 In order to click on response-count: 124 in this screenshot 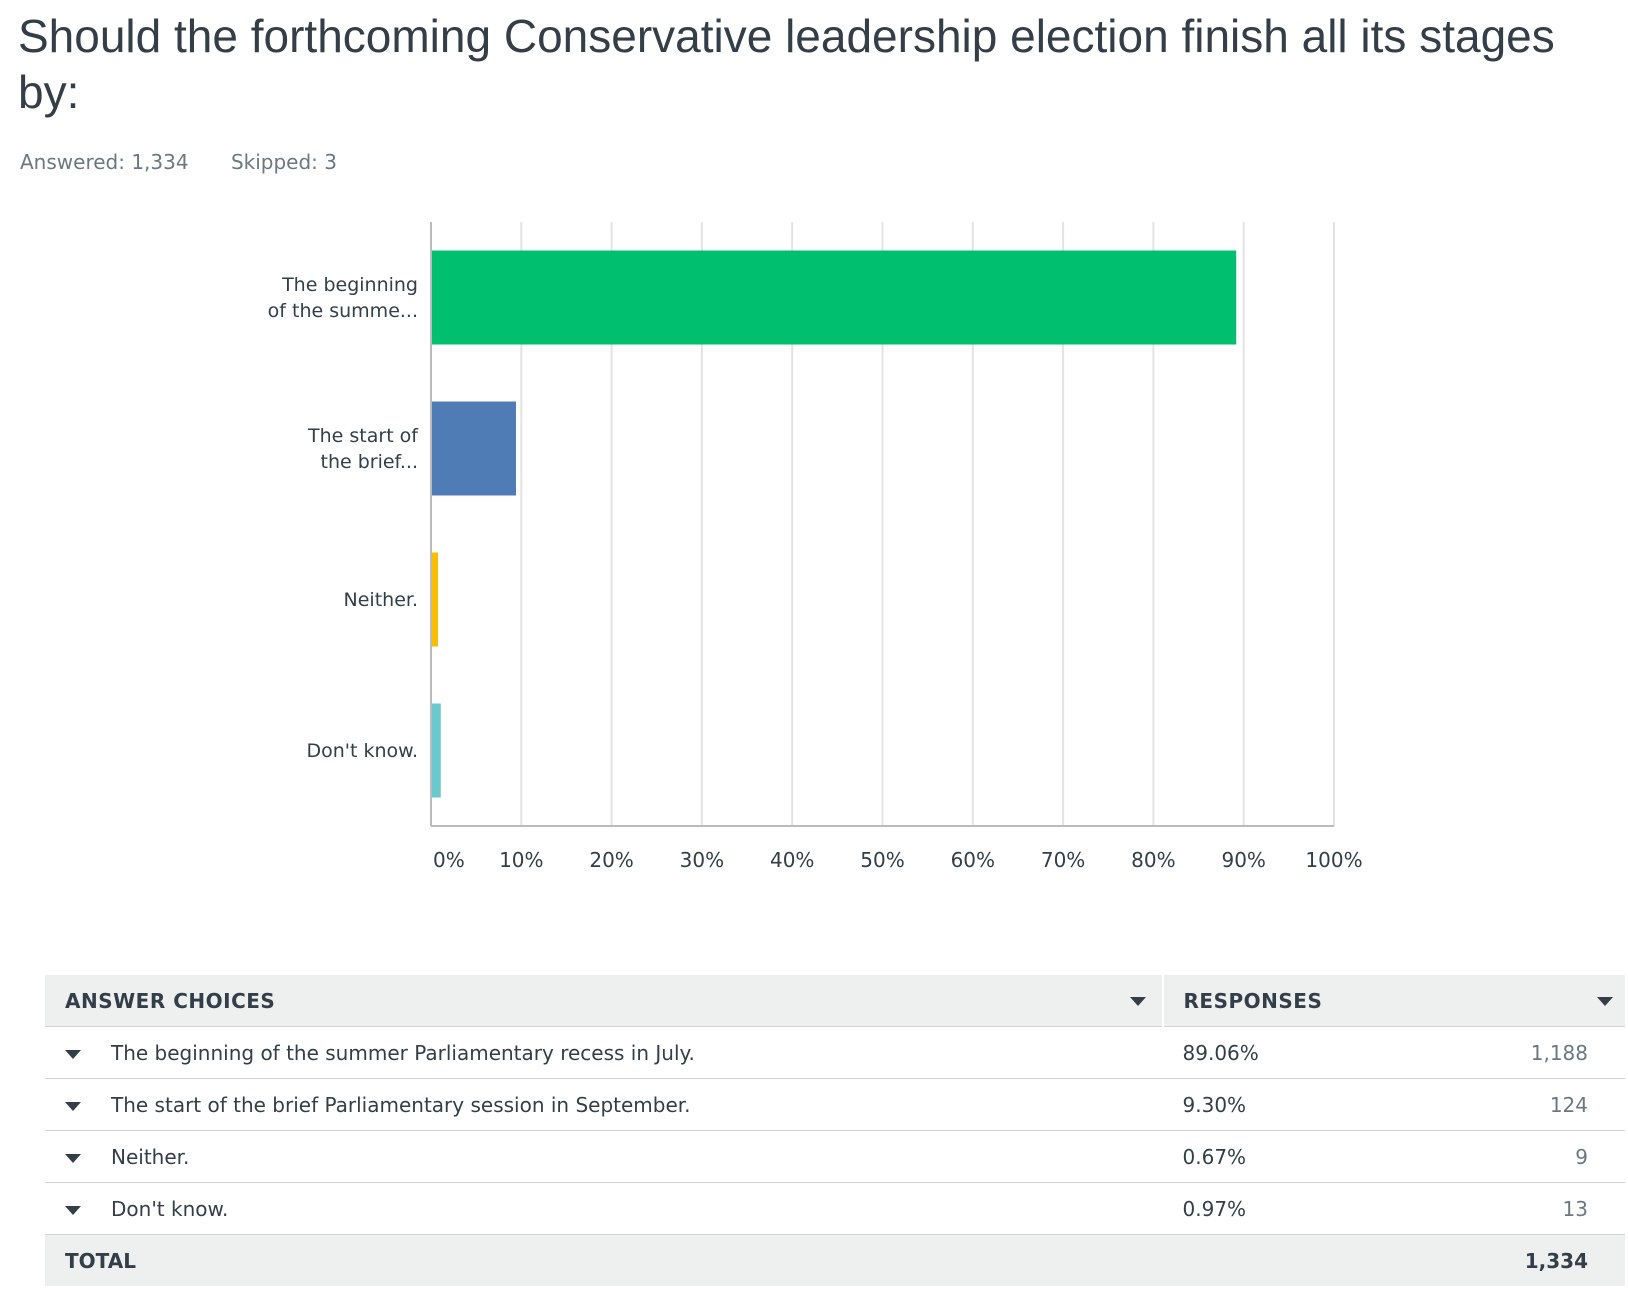, I will do `click(1503, 1104)`.